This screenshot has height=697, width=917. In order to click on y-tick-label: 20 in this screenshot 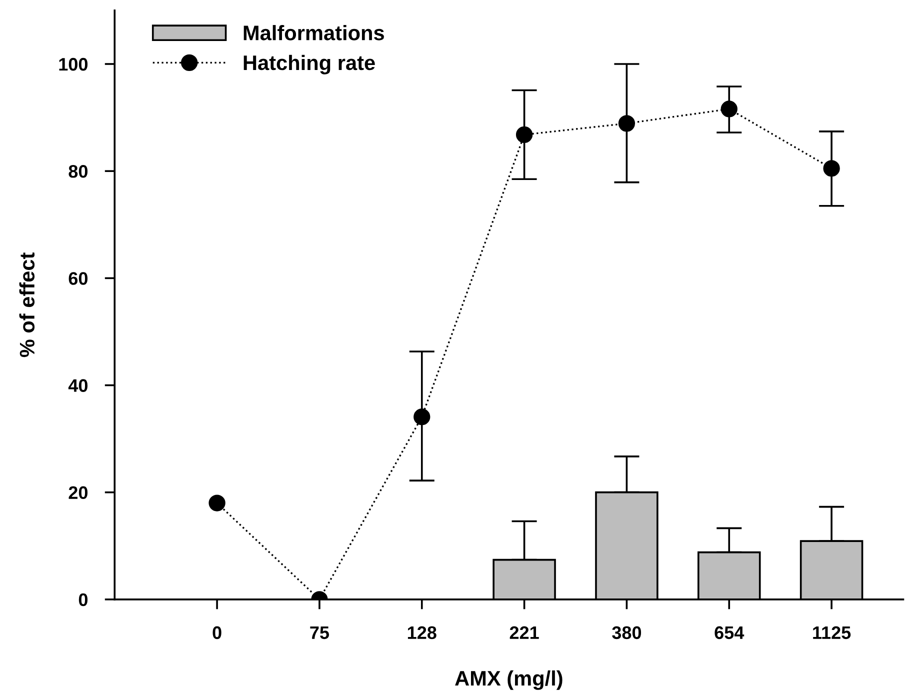, I will do `click(78, 493)`.